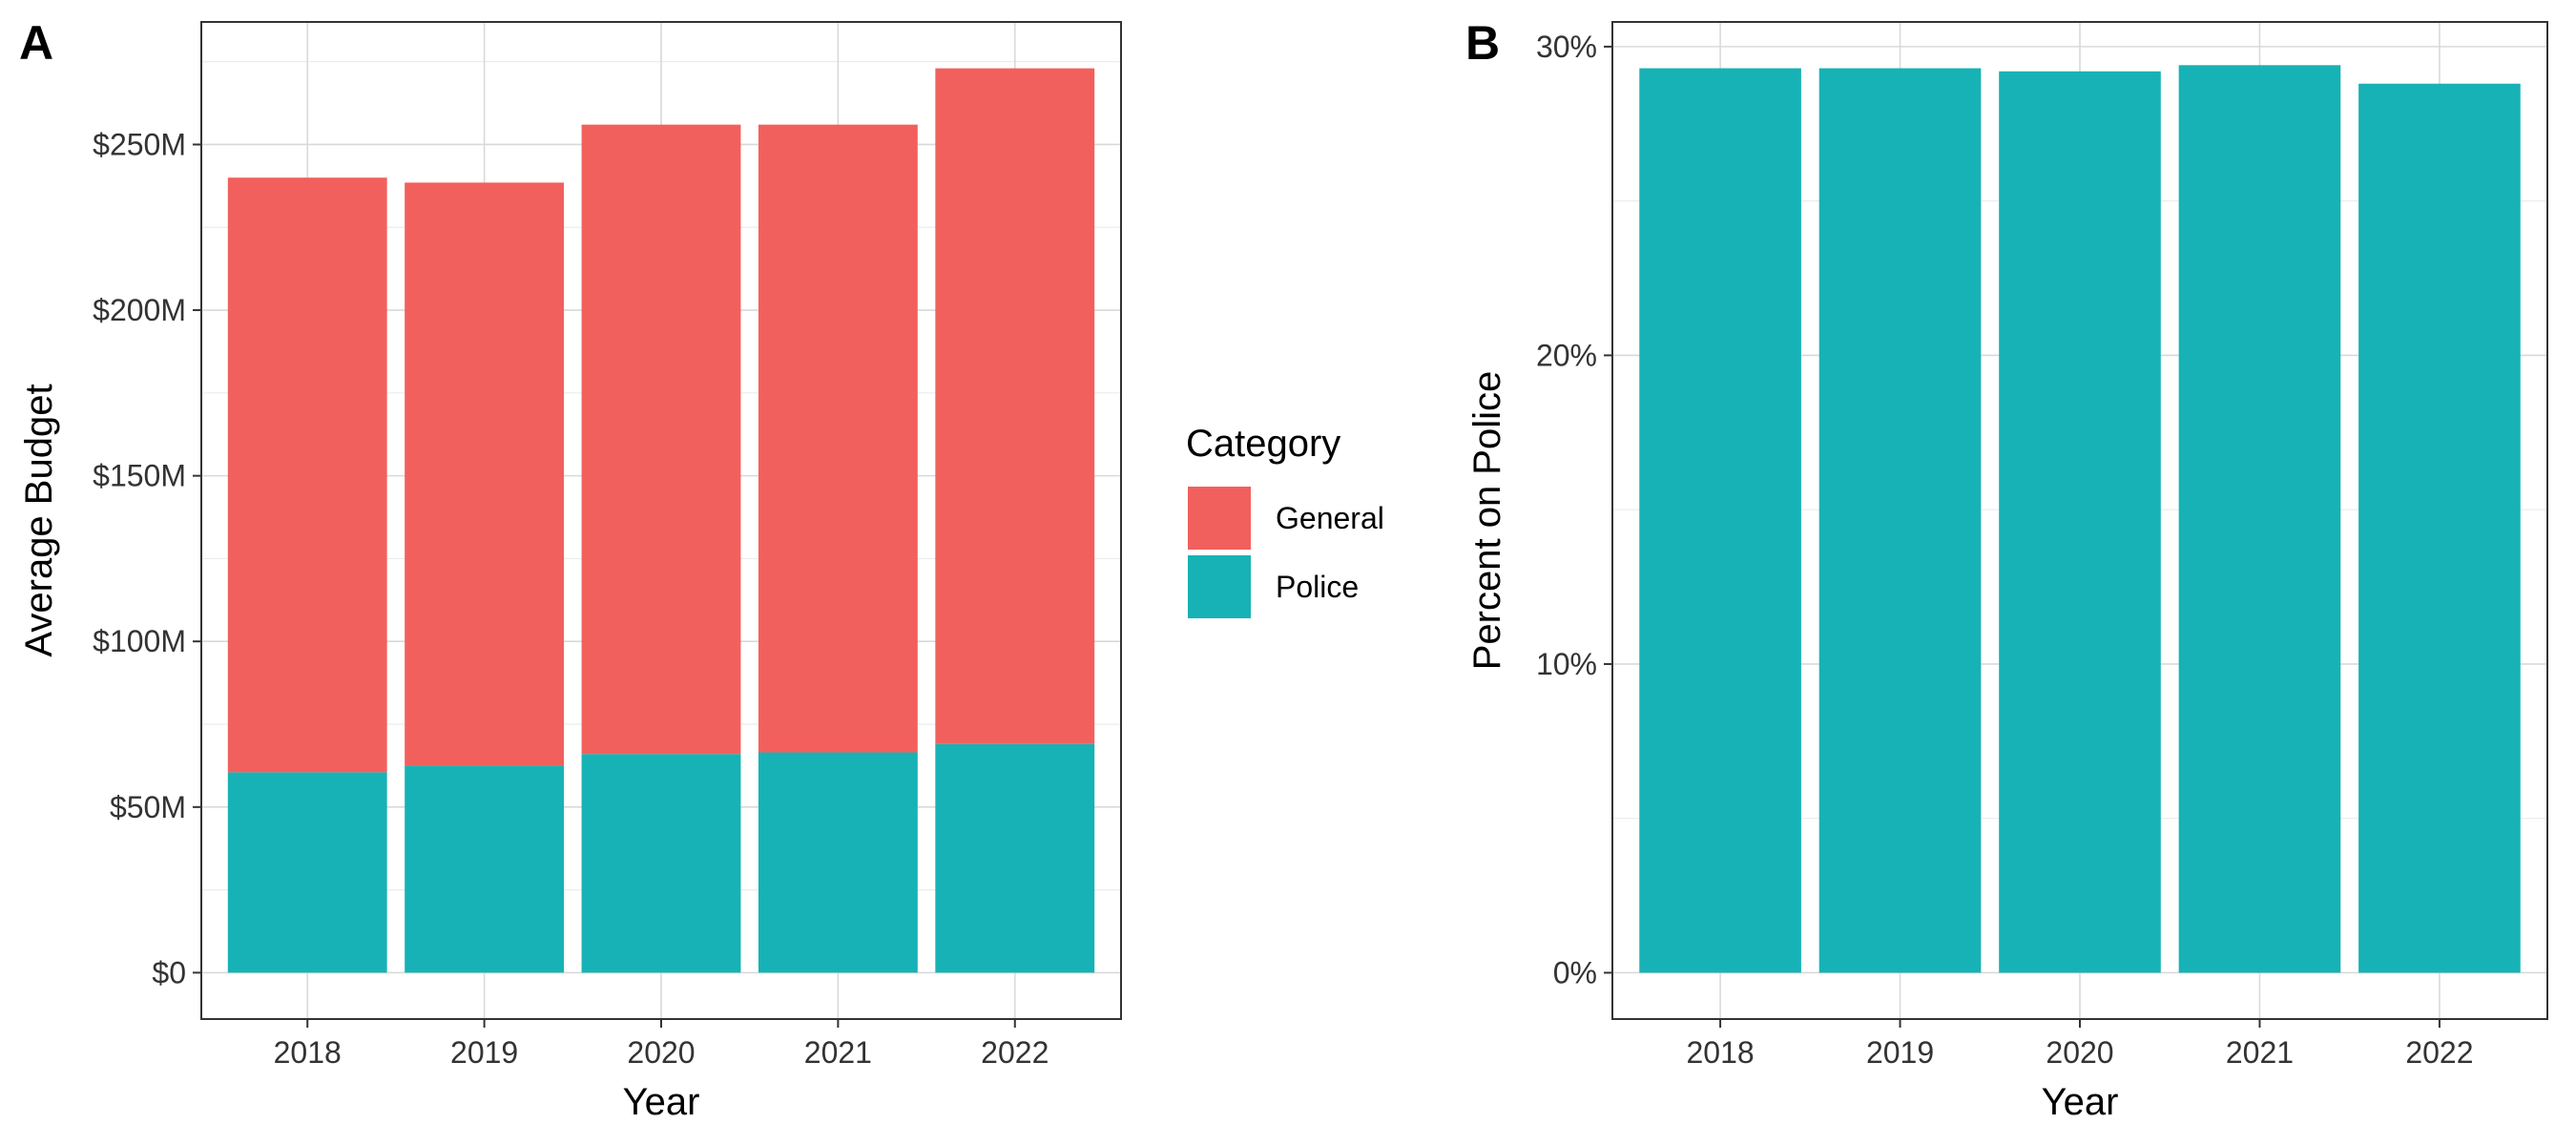 Image resolution: width=2576 pixels, height=1145 pixels. What do you see at coordinates (1566, 664) in the screenshot?
I see `y-tick-label: 10%` at bounding box center [1566, 664].